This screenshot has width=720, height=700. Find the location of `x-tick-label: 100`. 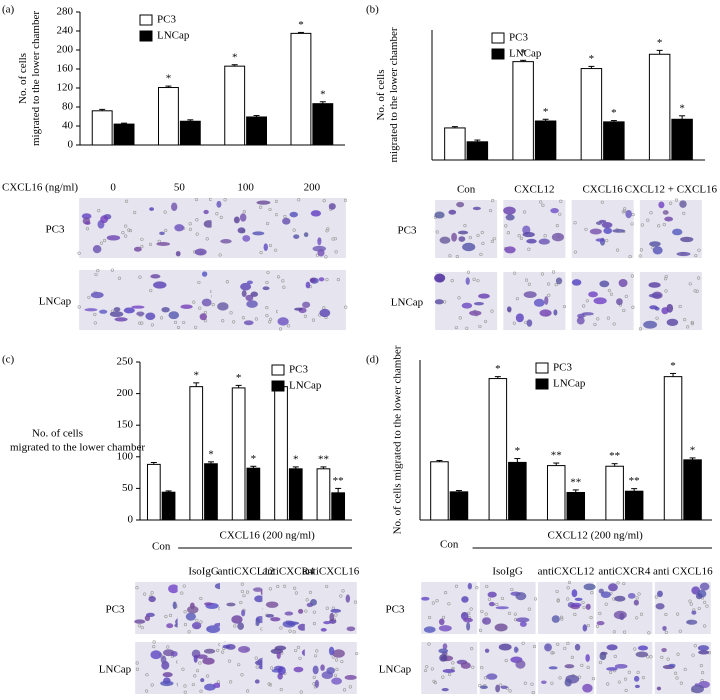

x-tick-label: 100 is located at coordinates (245, 188).